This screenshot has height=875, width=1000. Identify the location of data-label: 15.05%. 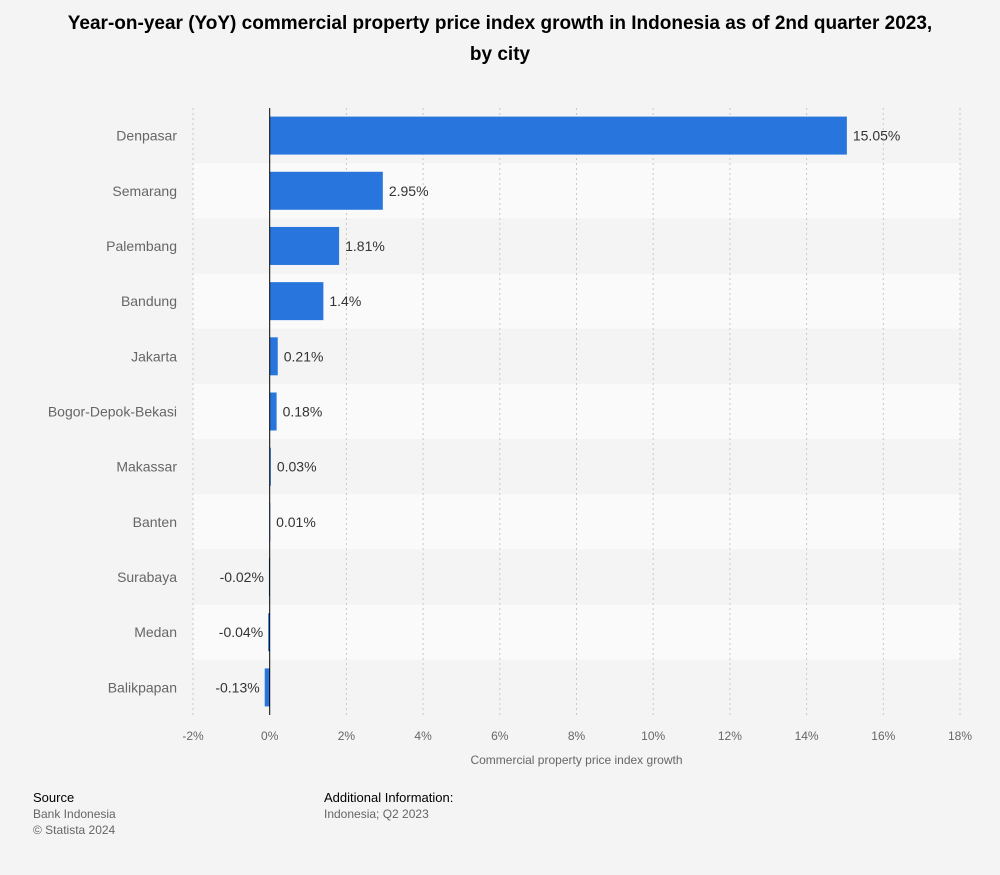
(876, 136).